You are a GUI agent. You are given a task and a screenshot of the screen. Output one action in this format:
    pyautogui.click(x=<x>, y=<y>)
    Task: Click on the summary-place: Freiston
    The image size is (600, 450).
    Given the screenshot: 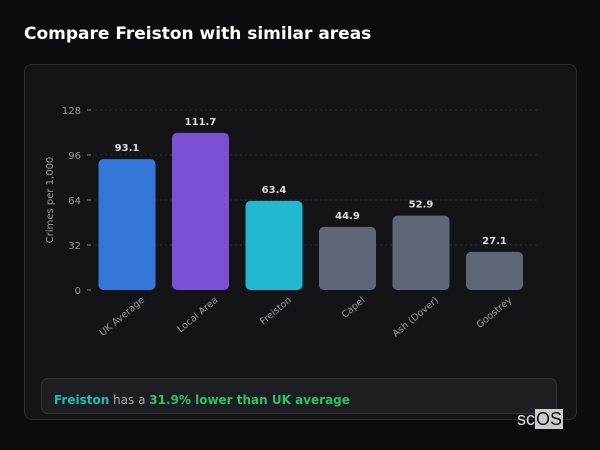 What is the action you would take?
    pyautogui.click(x=82, y=400)
    